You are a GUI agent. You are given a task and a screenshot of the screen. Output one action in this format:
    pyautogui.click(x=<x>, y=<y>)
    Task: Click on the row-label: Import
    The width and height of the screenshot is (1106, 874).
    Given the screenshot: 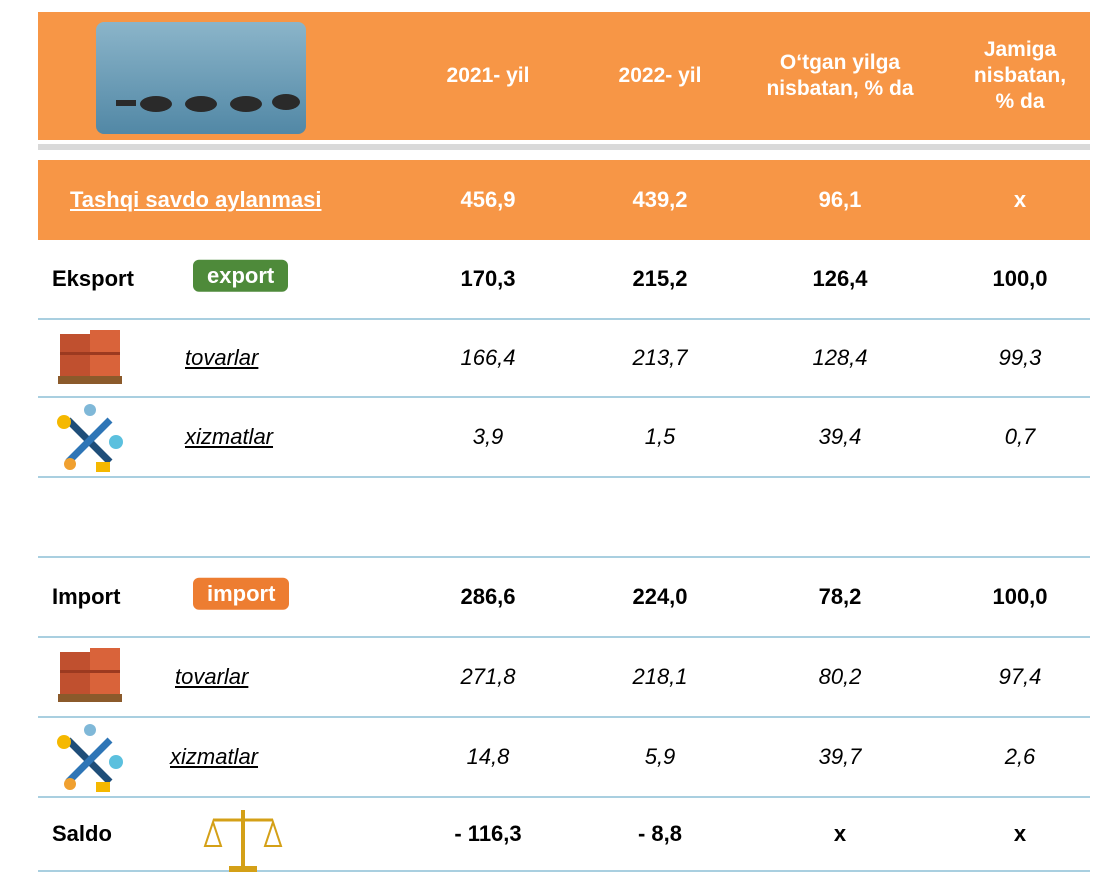 What is the action you would take?
    pyautogui.click(x=86, y=596)
    